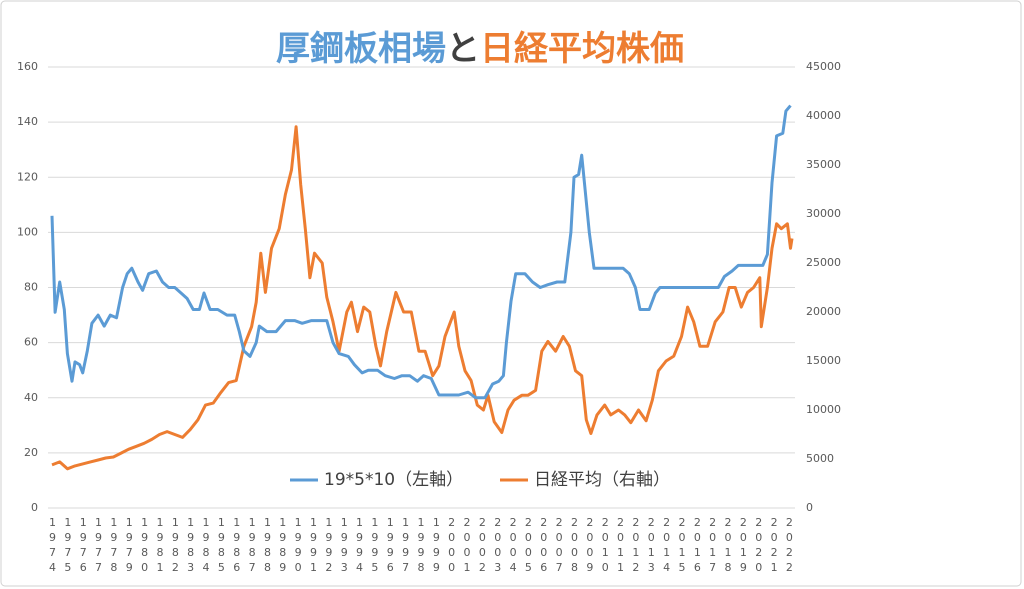 This screenshot has width=1024, height=589. I want to click on title-part: 日経平均株価, so click(582, 49).